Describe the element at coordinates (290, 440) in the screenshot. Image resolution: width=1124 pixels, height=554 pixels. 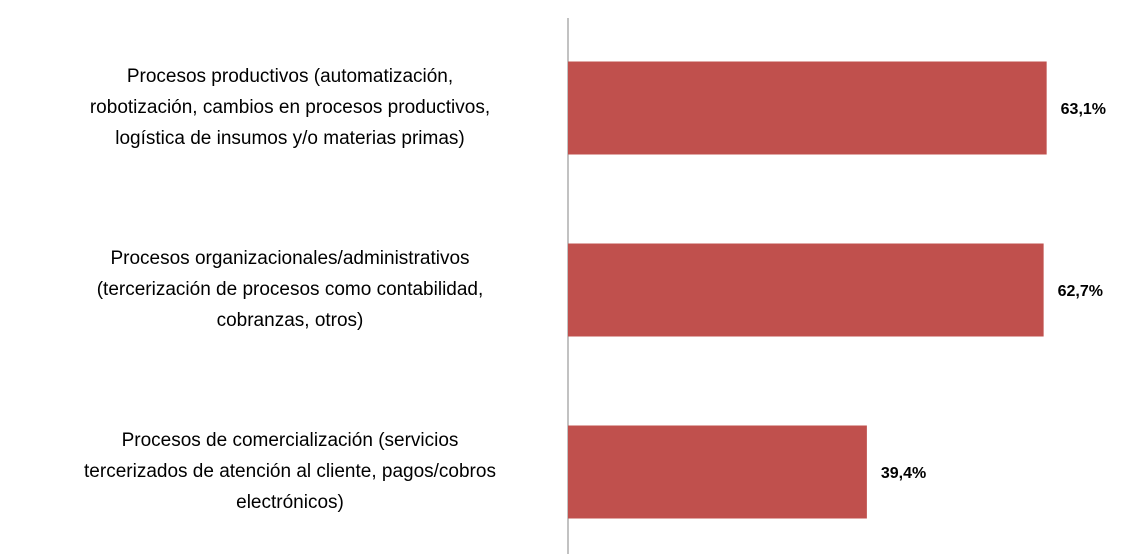
I see `category-label: Procesos de comercialización (servicios` at that location.